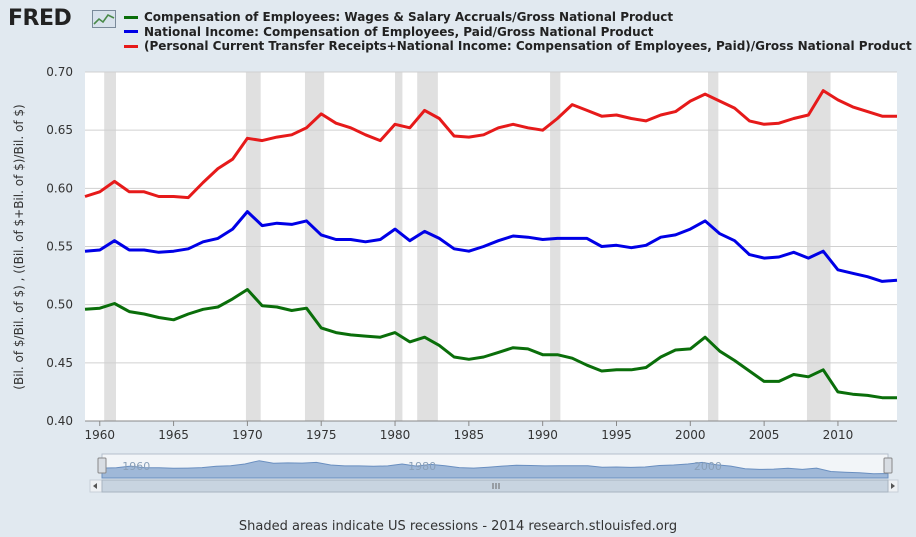  I want to click on y-tick-label: 0.60, so click(59, 188).